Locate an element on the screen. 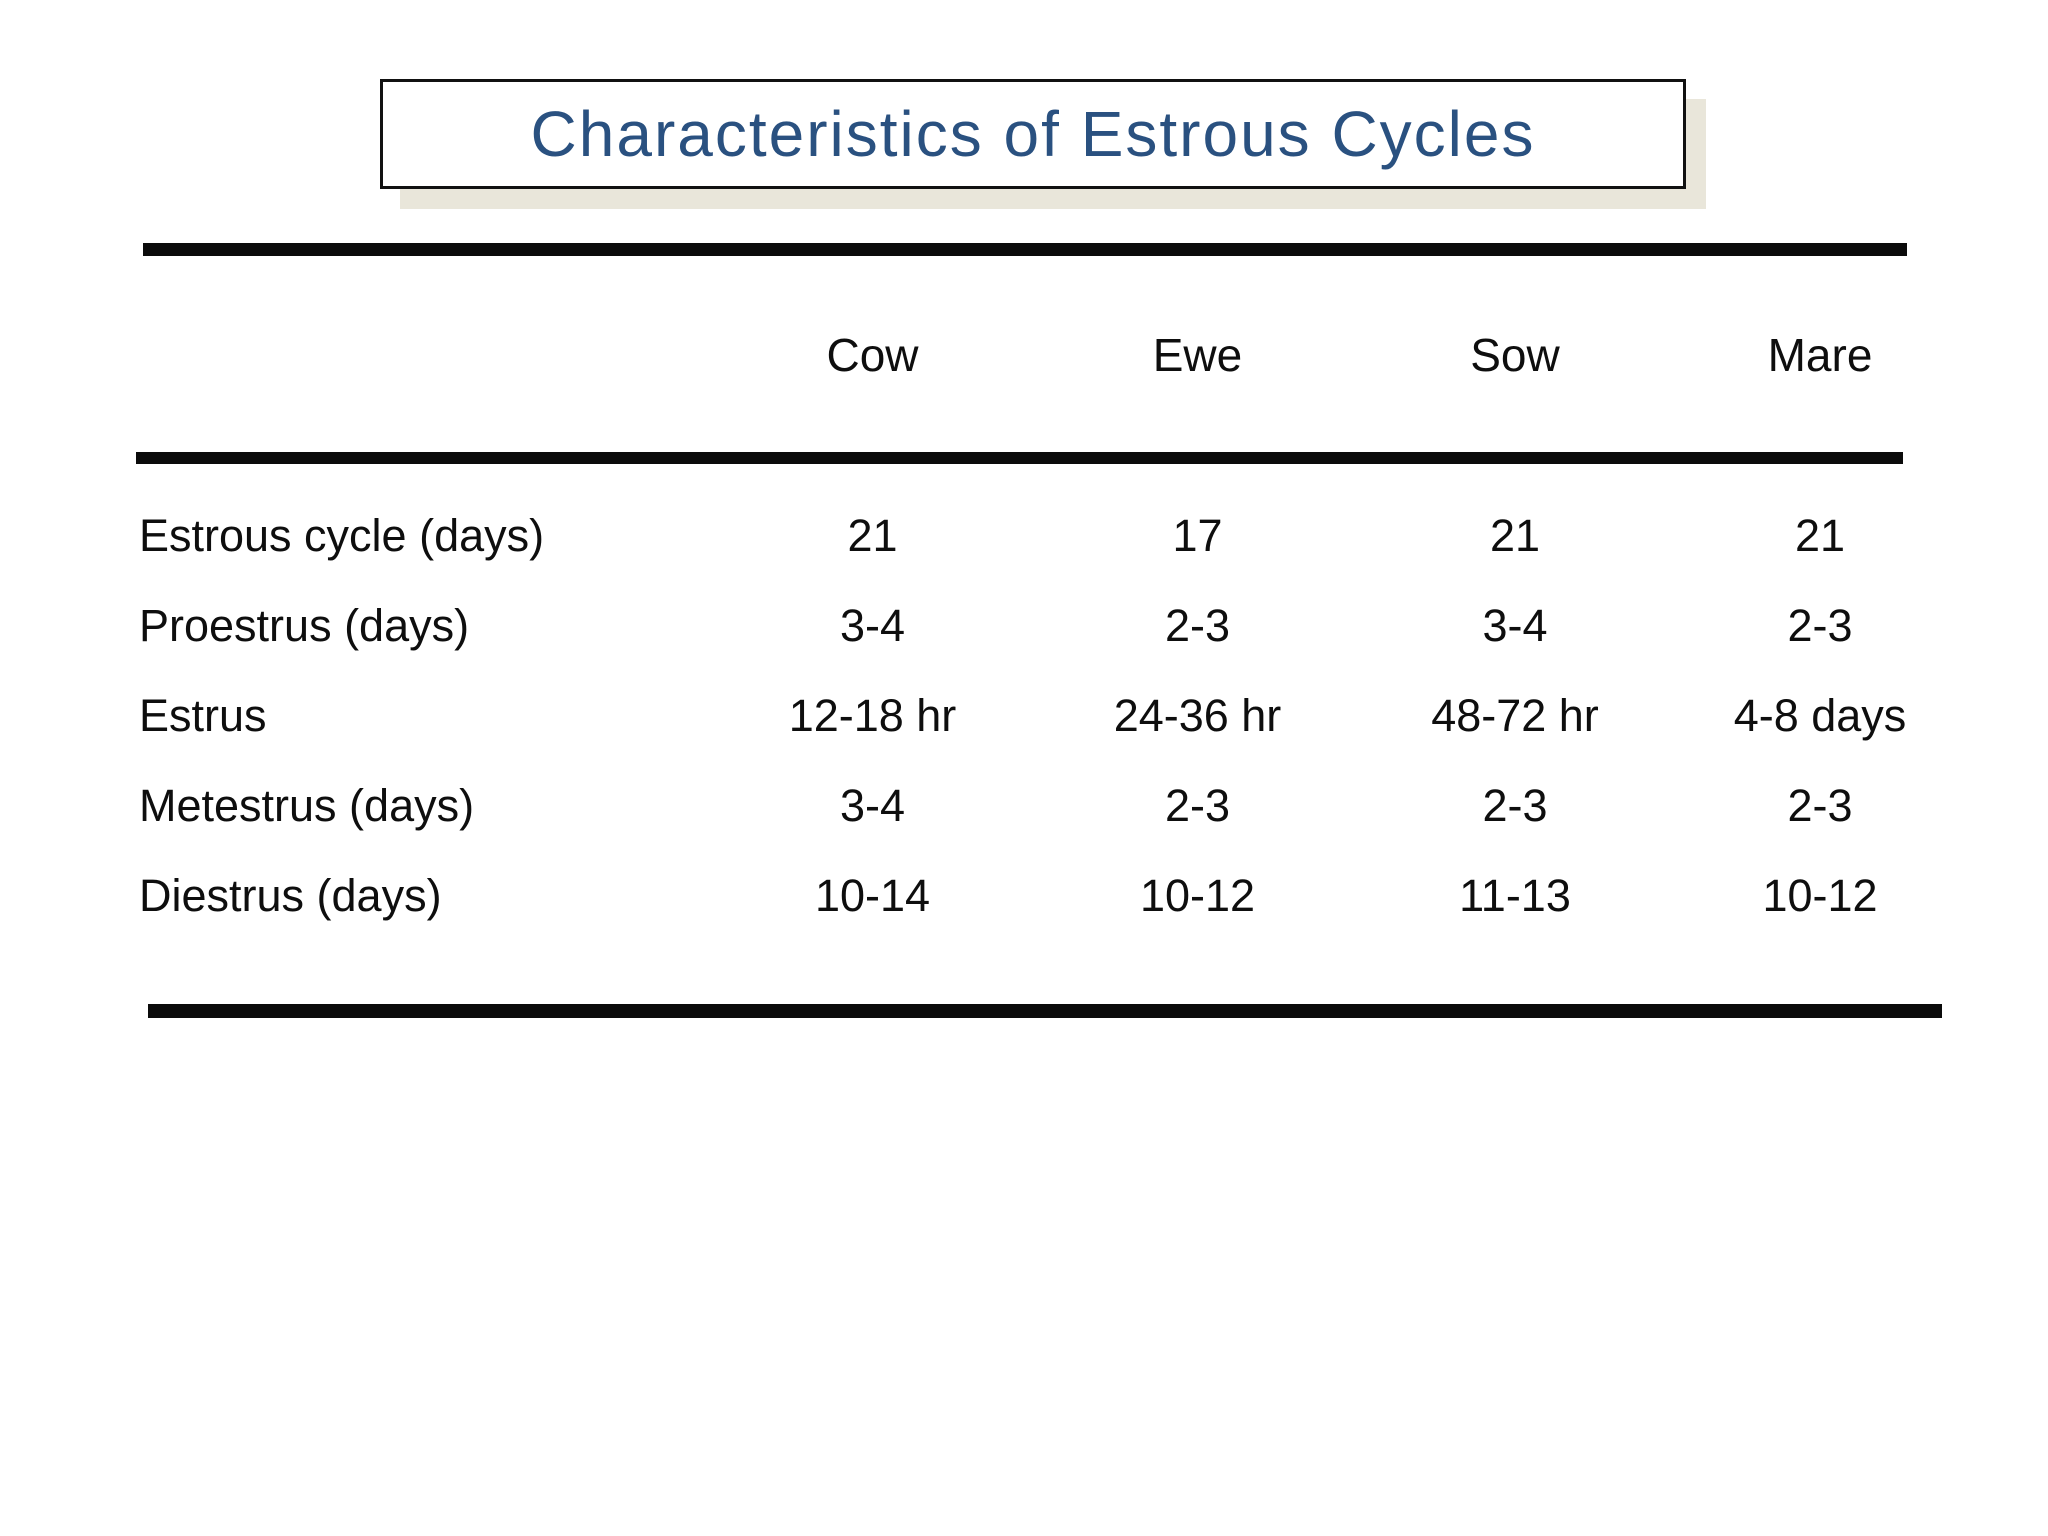 The image size is (2048, 1536). table-top-rule is located at coordinates (1025, 249).